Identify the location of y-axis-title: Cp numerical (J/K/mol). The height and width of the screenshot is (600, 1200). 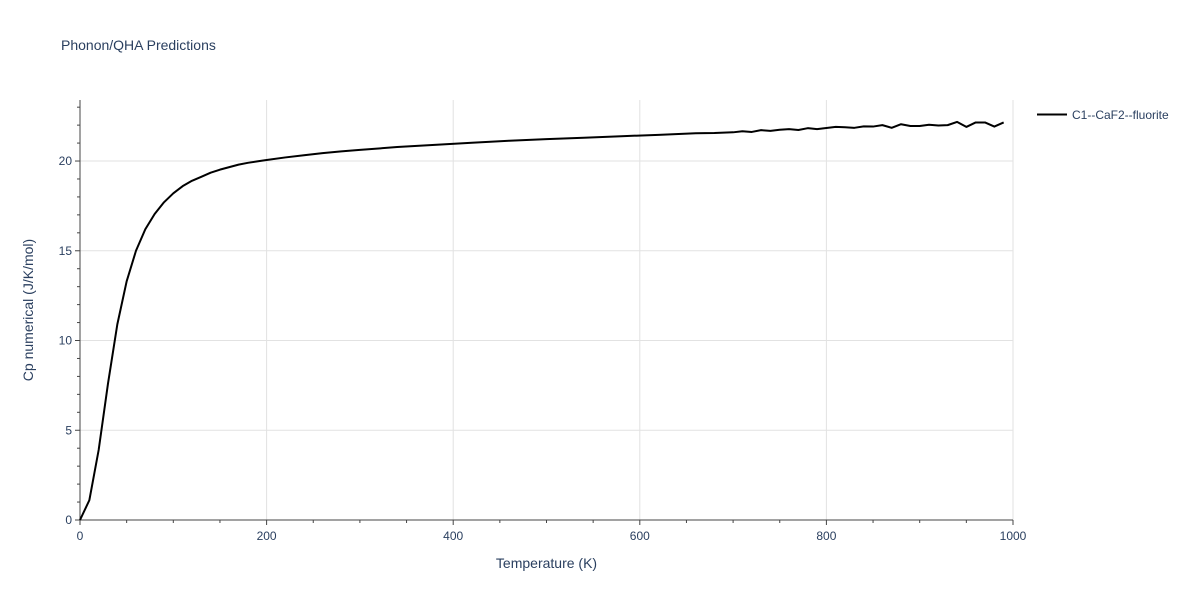
(28, 310).